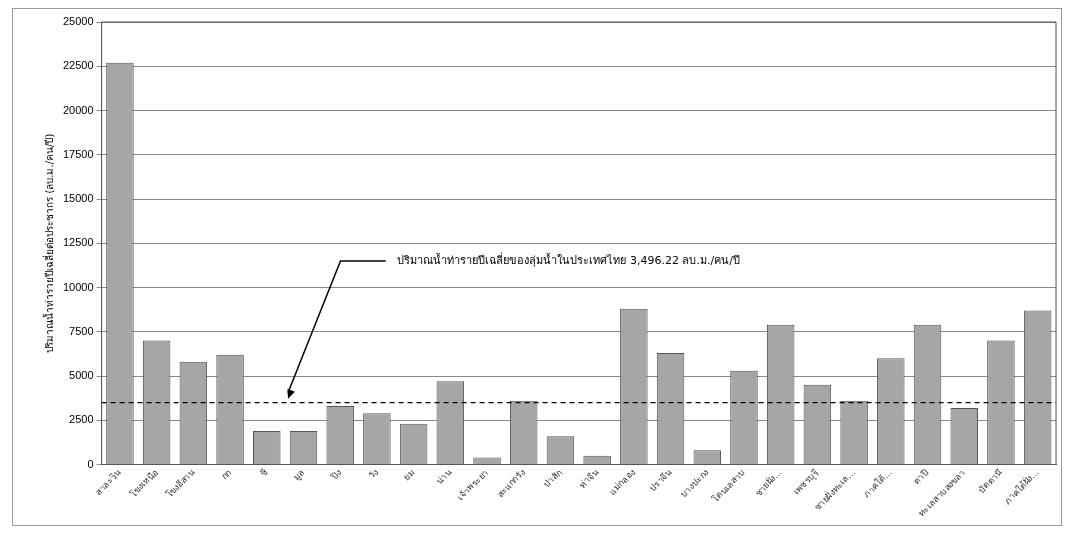 This screenshot has height=534, width=1068. I want to click on ref-line-label: ปริมาณน้ำท่ารายปีเฉลี่ยของลุ่มน้ำในประเทศไทย 3,496.22 ลบ.ม./คน/ปี, so click(568, 259).